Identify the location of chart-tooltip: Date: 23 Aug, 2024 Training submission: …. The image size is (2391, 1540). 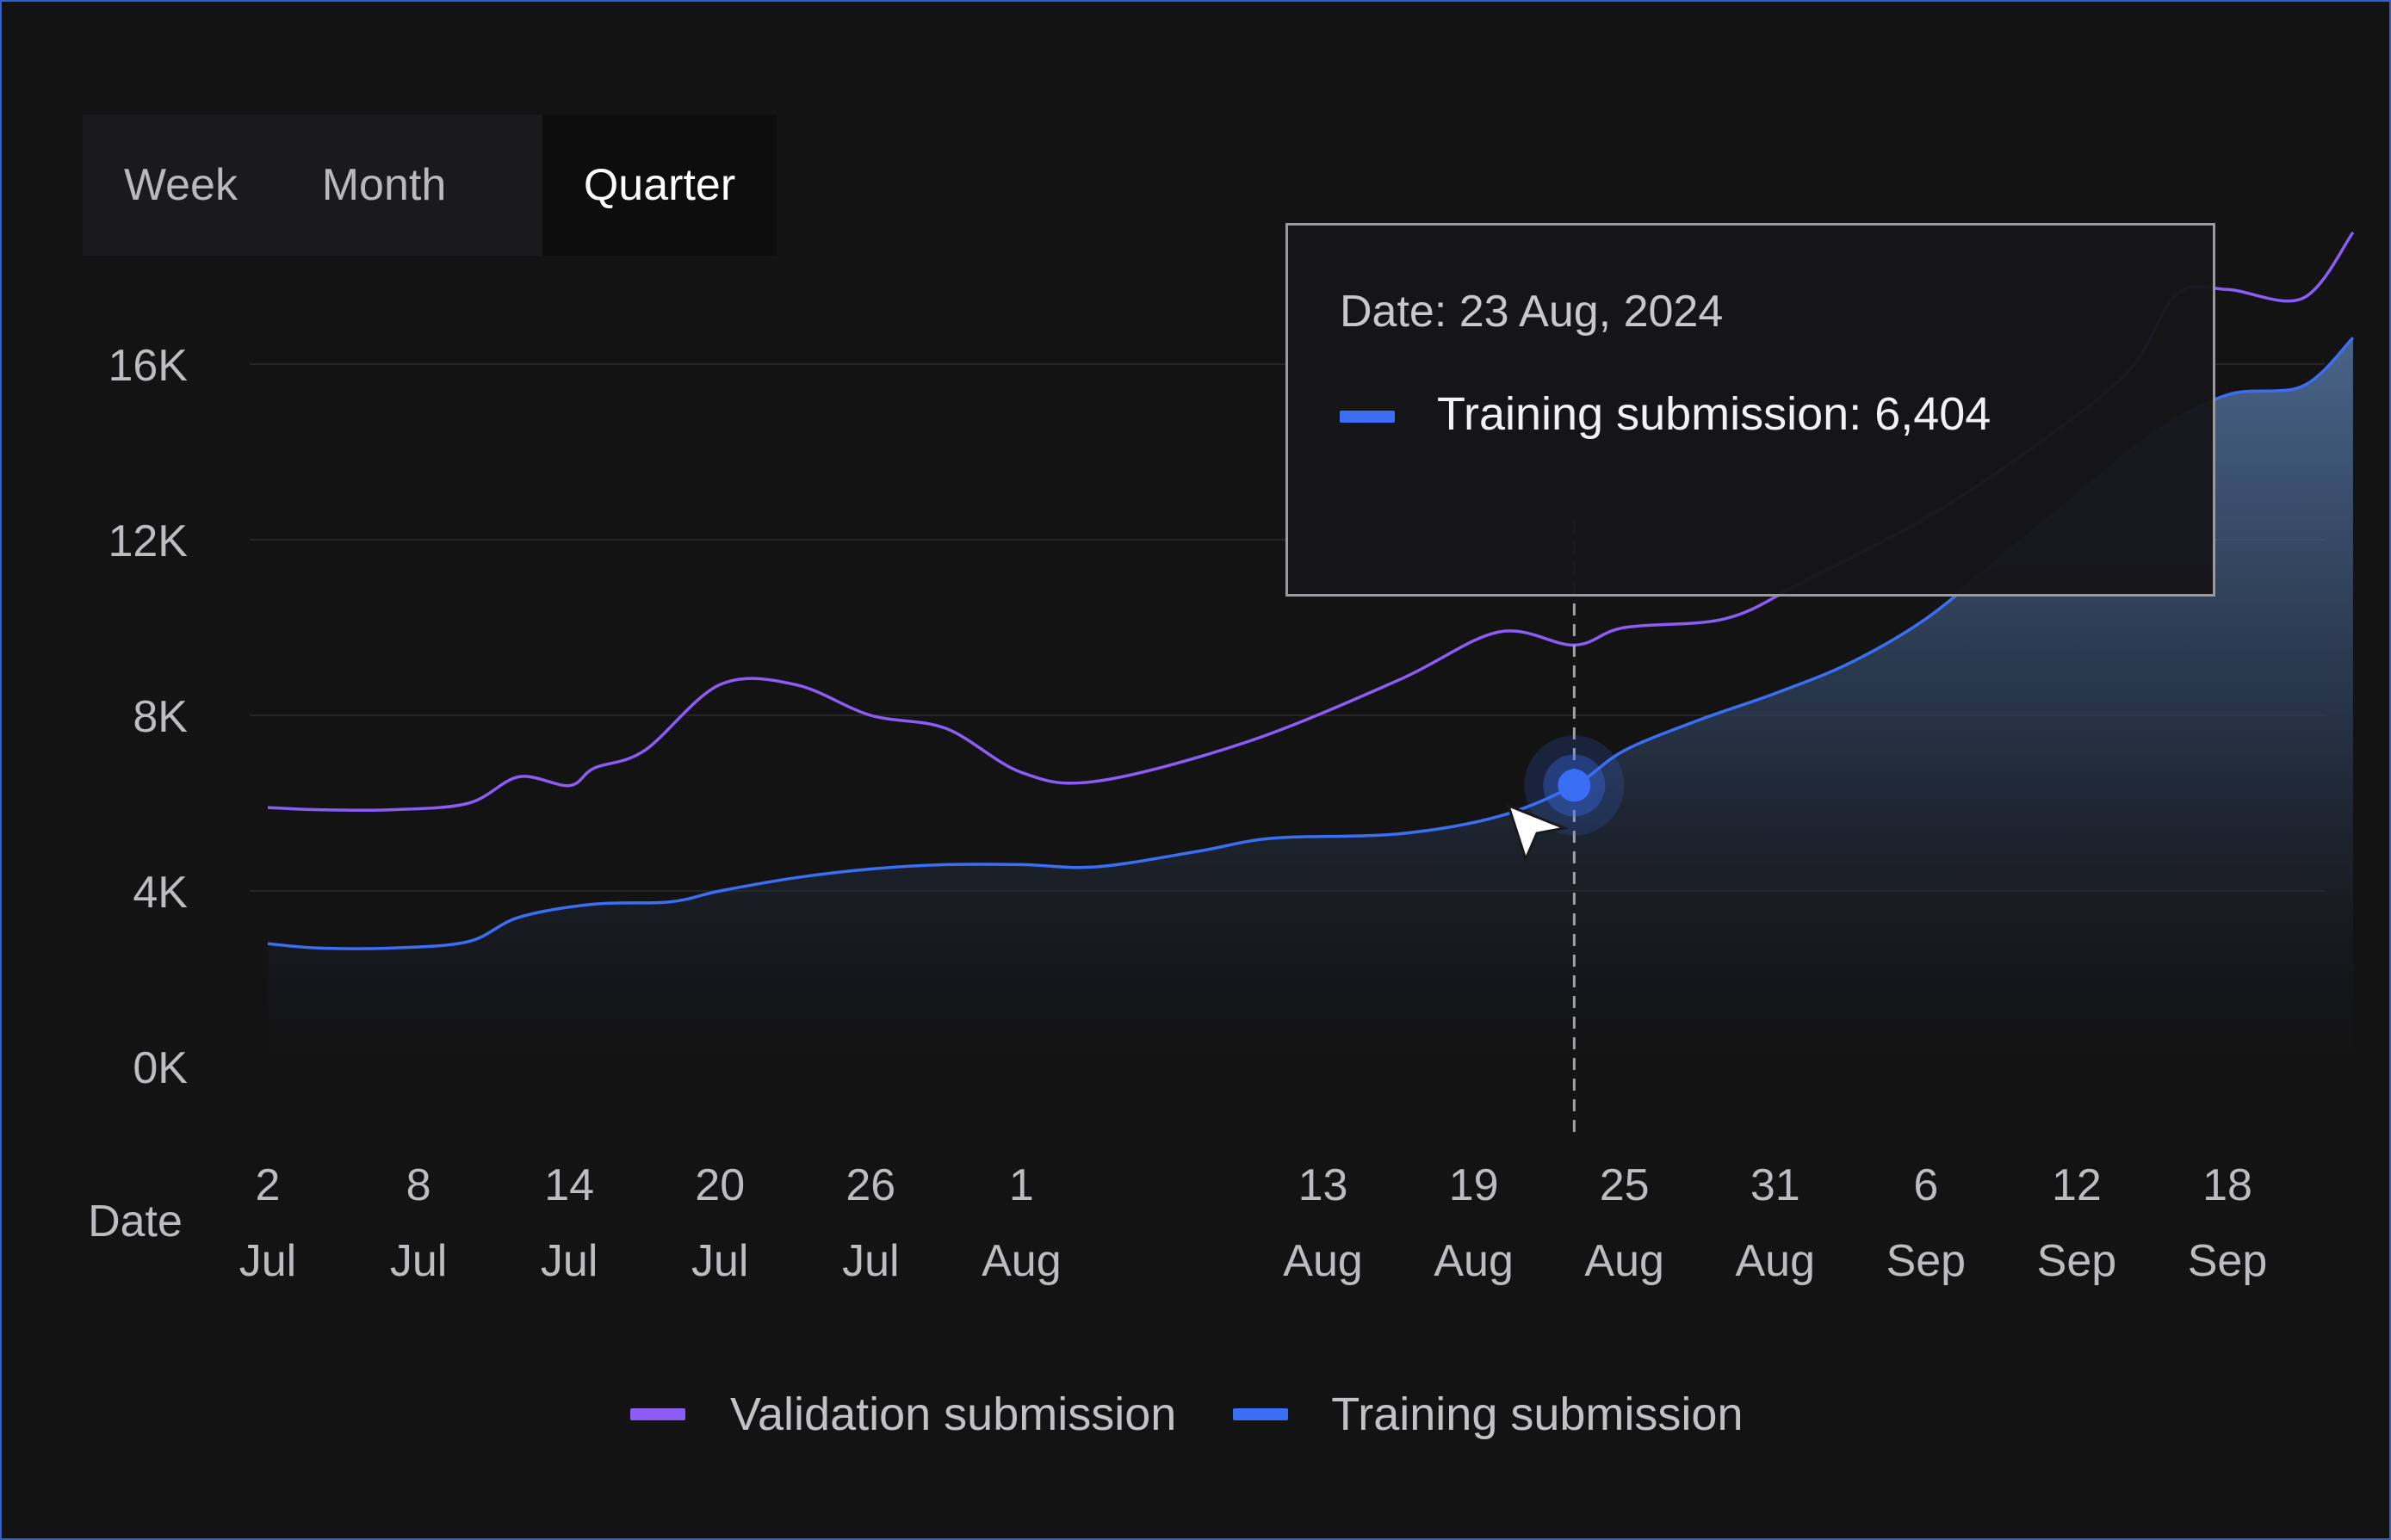
(1750, 410).